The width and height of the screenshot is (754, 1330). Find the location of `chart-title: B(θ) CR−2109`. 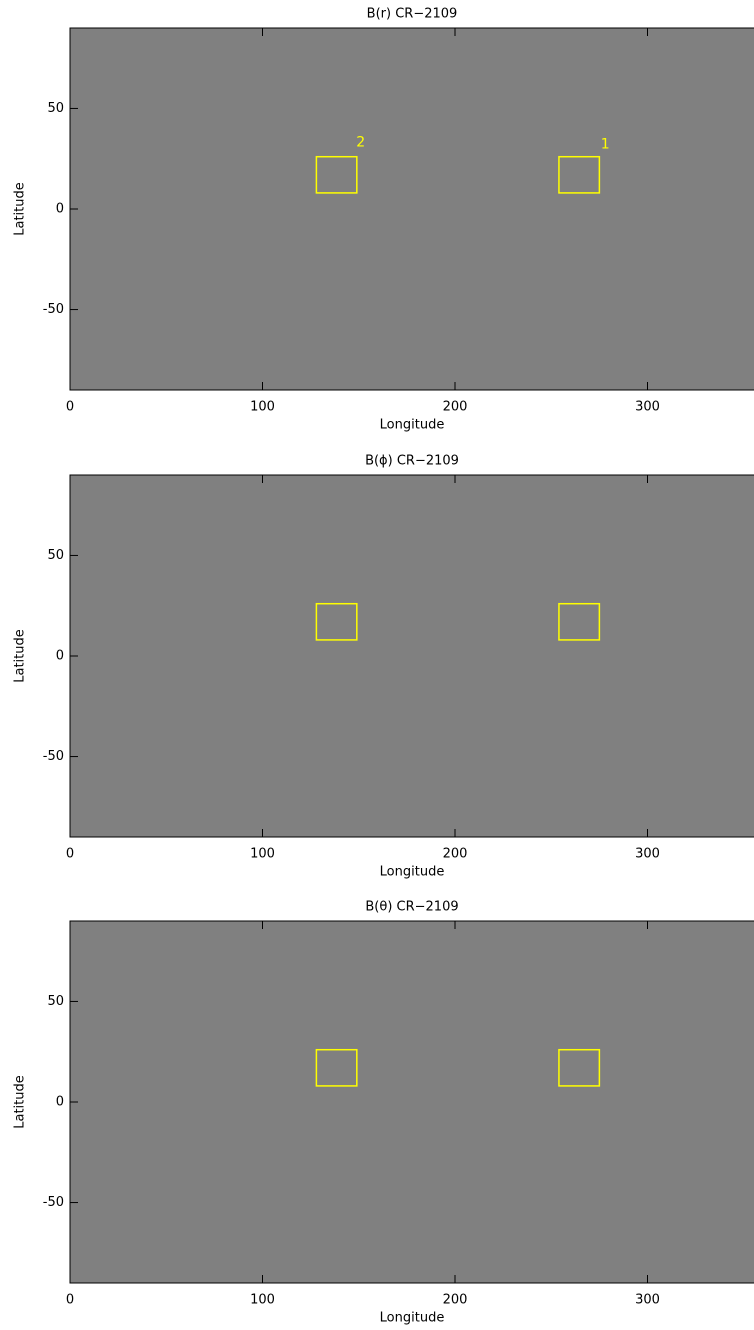

chart-title: B(θ) CR−2109 is located at coordinates (411, 907).